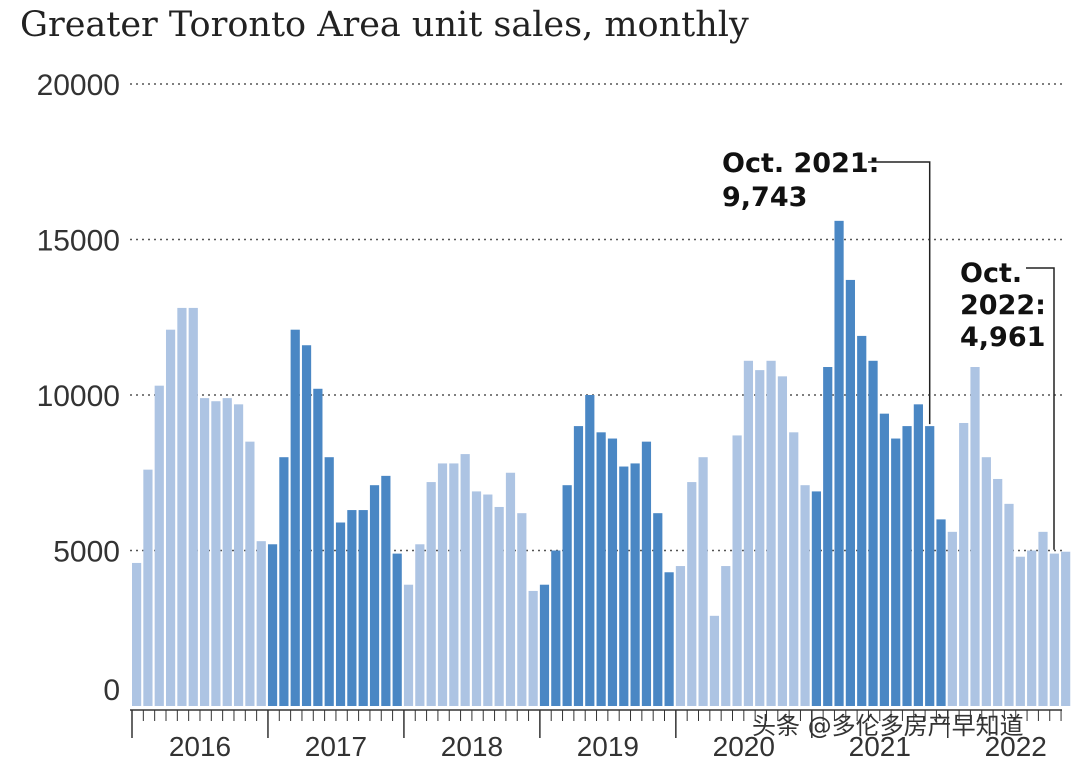 This screenshot has width=1080, height=764. Describe the element at coordinates (991, 273) in the screenshot. I see `annotation-oct-2022-label: Oct.` at that location.